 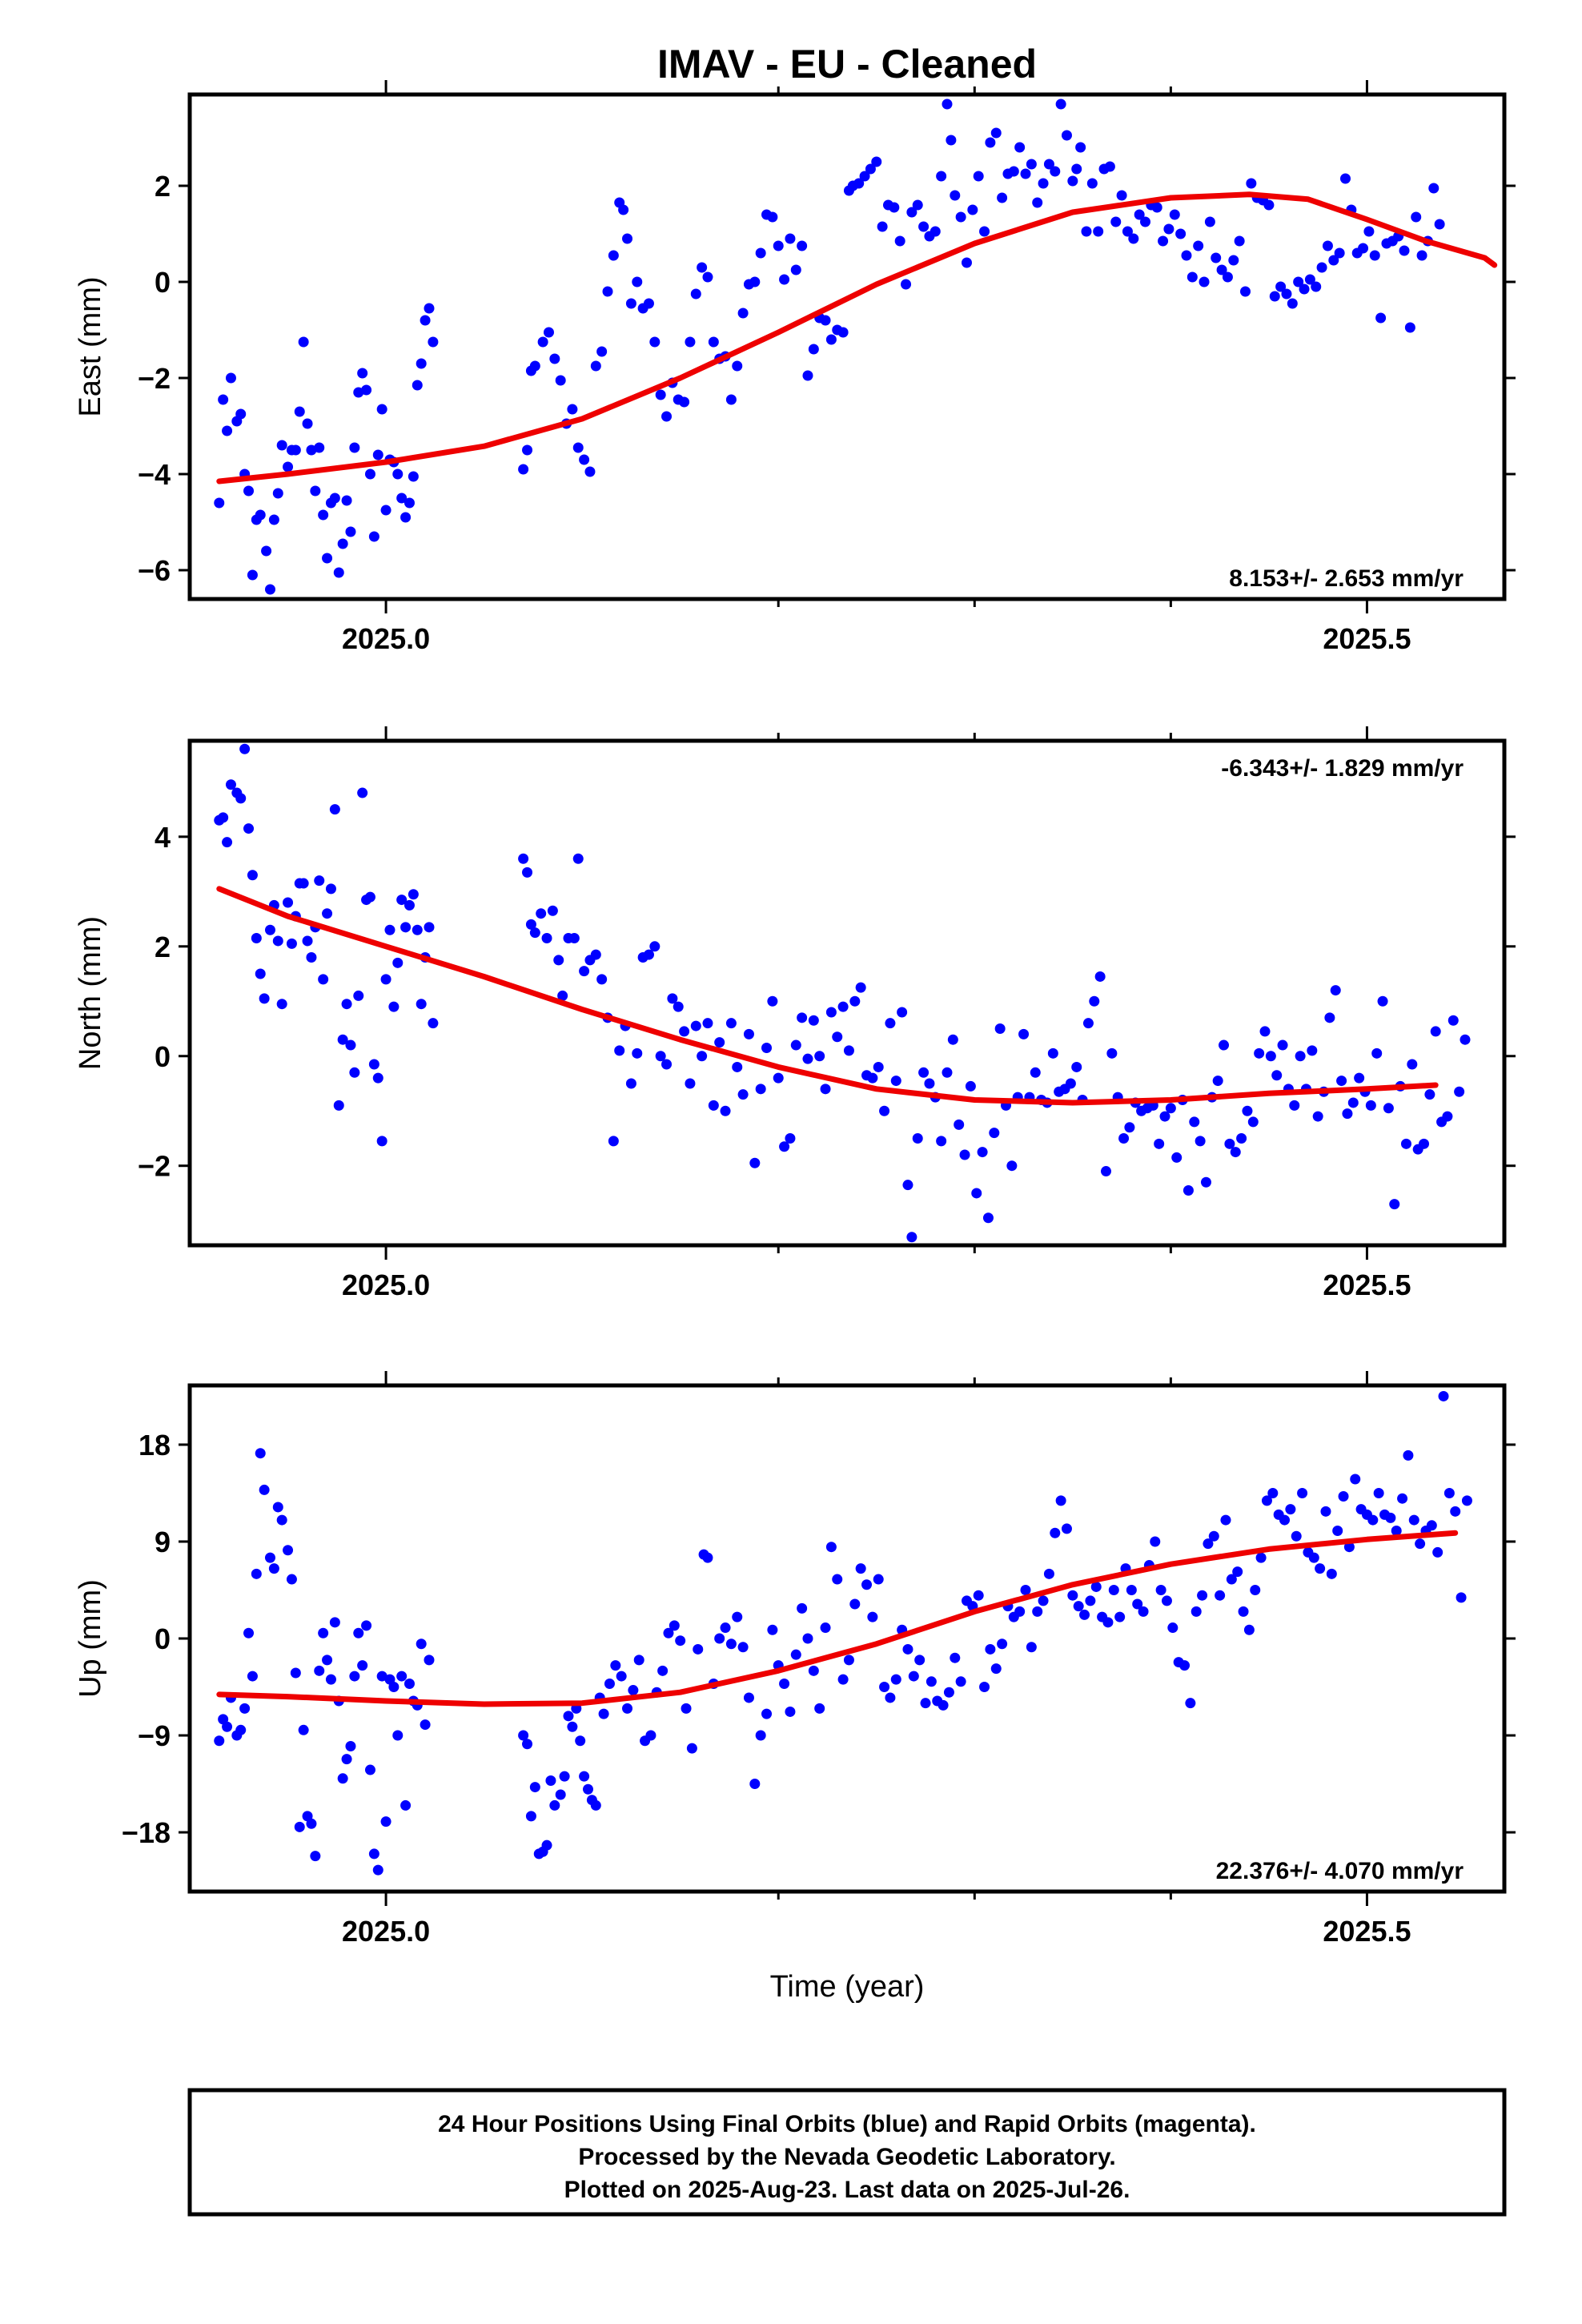 What do you see at coordinates (1367, 1285) in the screenshot?
I see `x-tick-label: 2025.5` at bounding box center [1367, 1285].